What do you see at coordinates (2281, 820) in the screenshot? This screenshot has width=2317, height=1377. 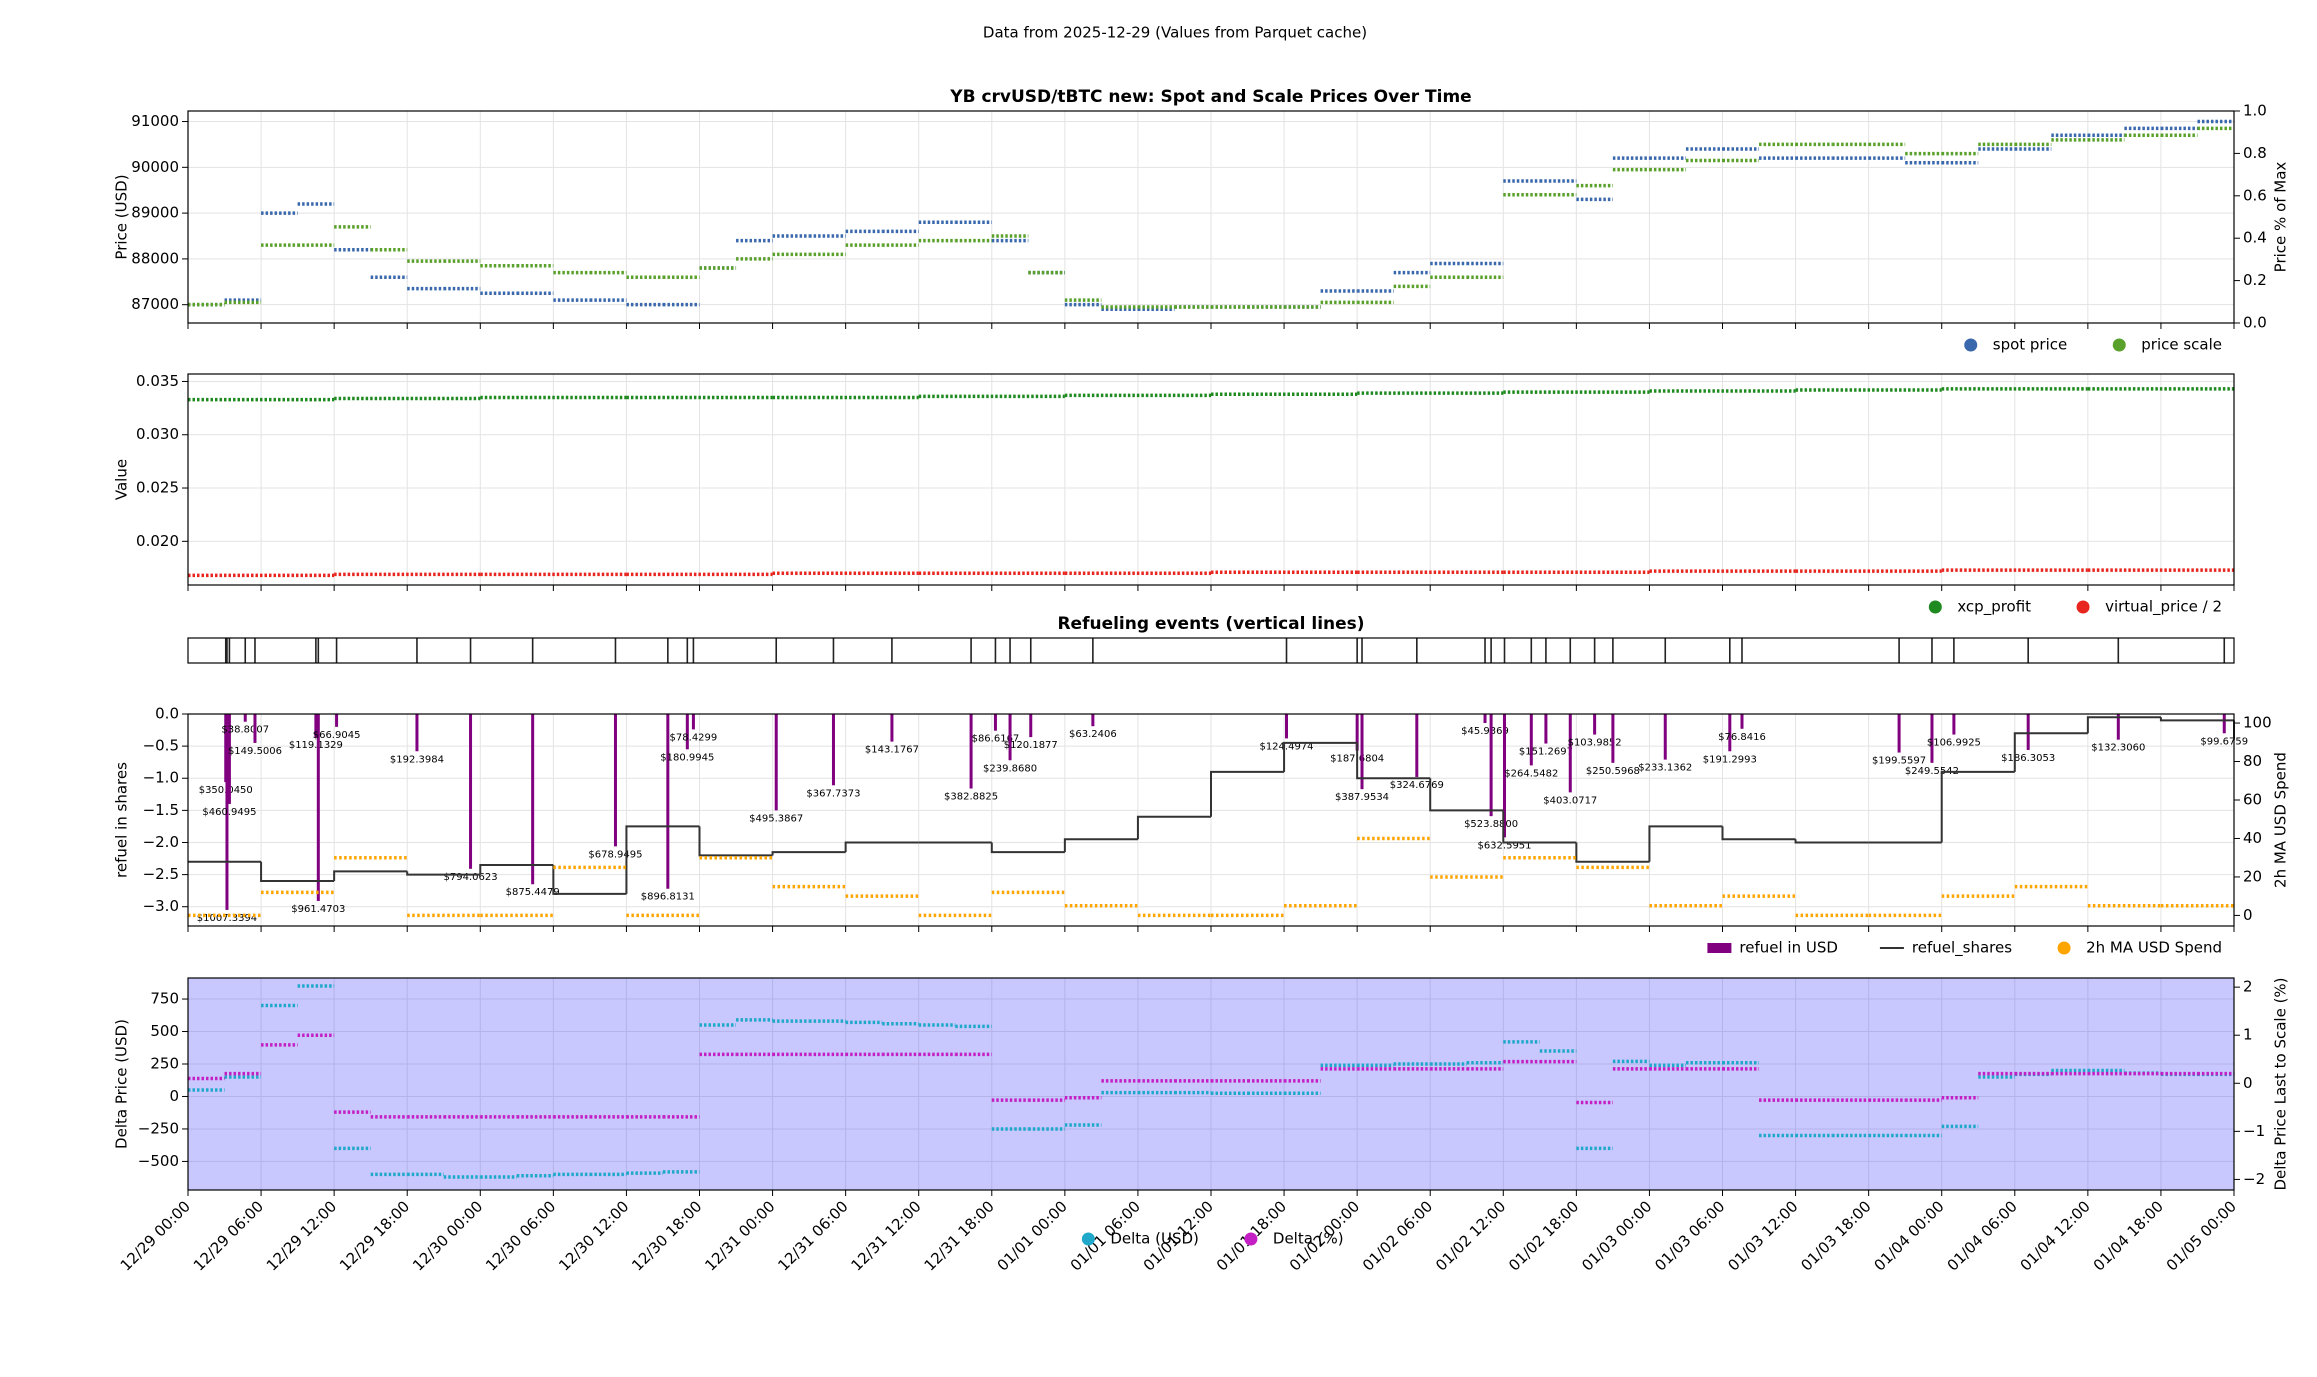 I see `y2-axis-label: 2h MA USD Spend` at bounding box center [2281, 820].